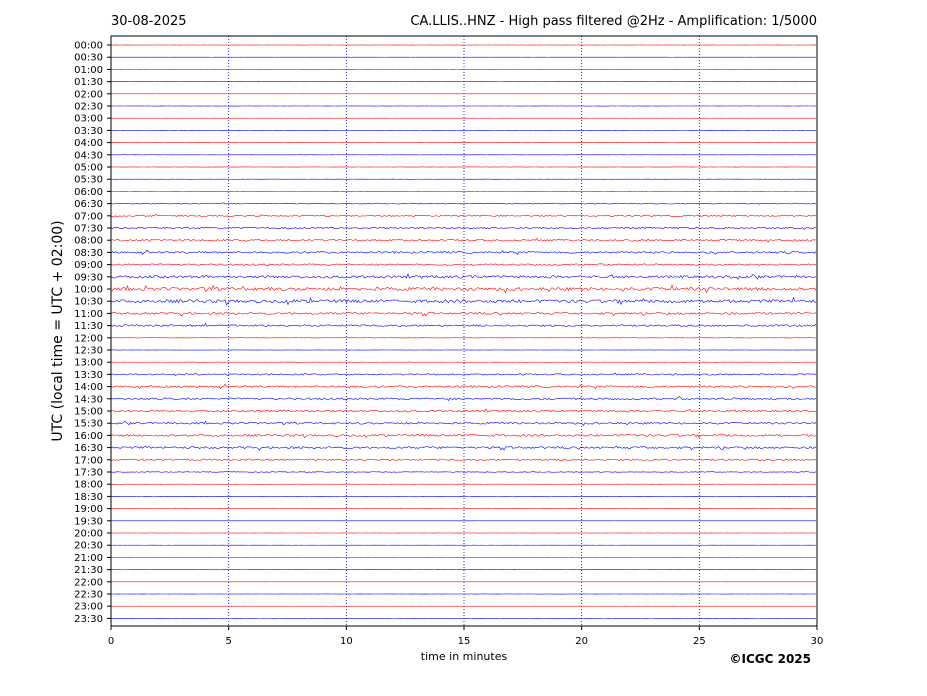  What do you see at coordinates (88, 570) in the screenshot?
I see `y-tick-label: 21:30` at bounding box center [88, 570].